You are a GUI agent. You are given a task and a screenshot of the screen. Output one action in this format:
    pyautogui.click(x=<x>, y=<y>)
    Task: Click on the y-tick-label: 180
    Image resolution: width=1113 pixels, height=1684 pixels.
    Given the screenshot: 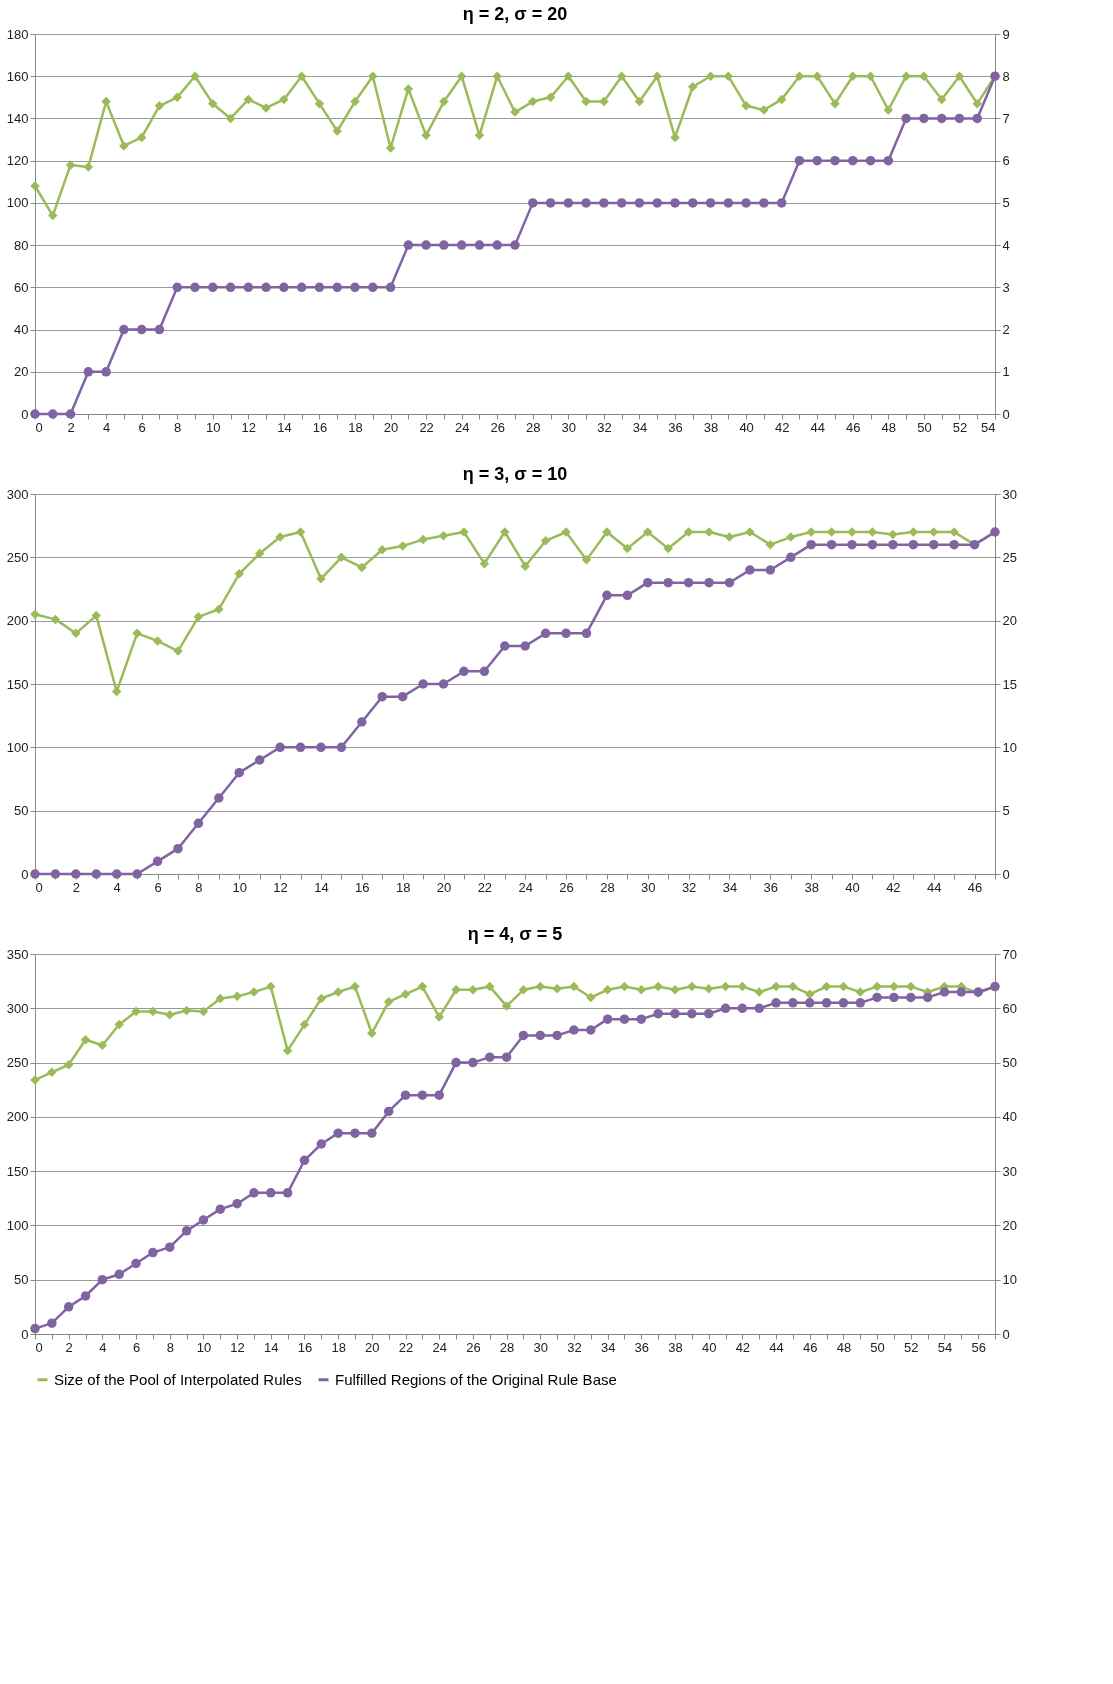 What is the action you would take?
    pyautogui.click(x=17, y=34)
    